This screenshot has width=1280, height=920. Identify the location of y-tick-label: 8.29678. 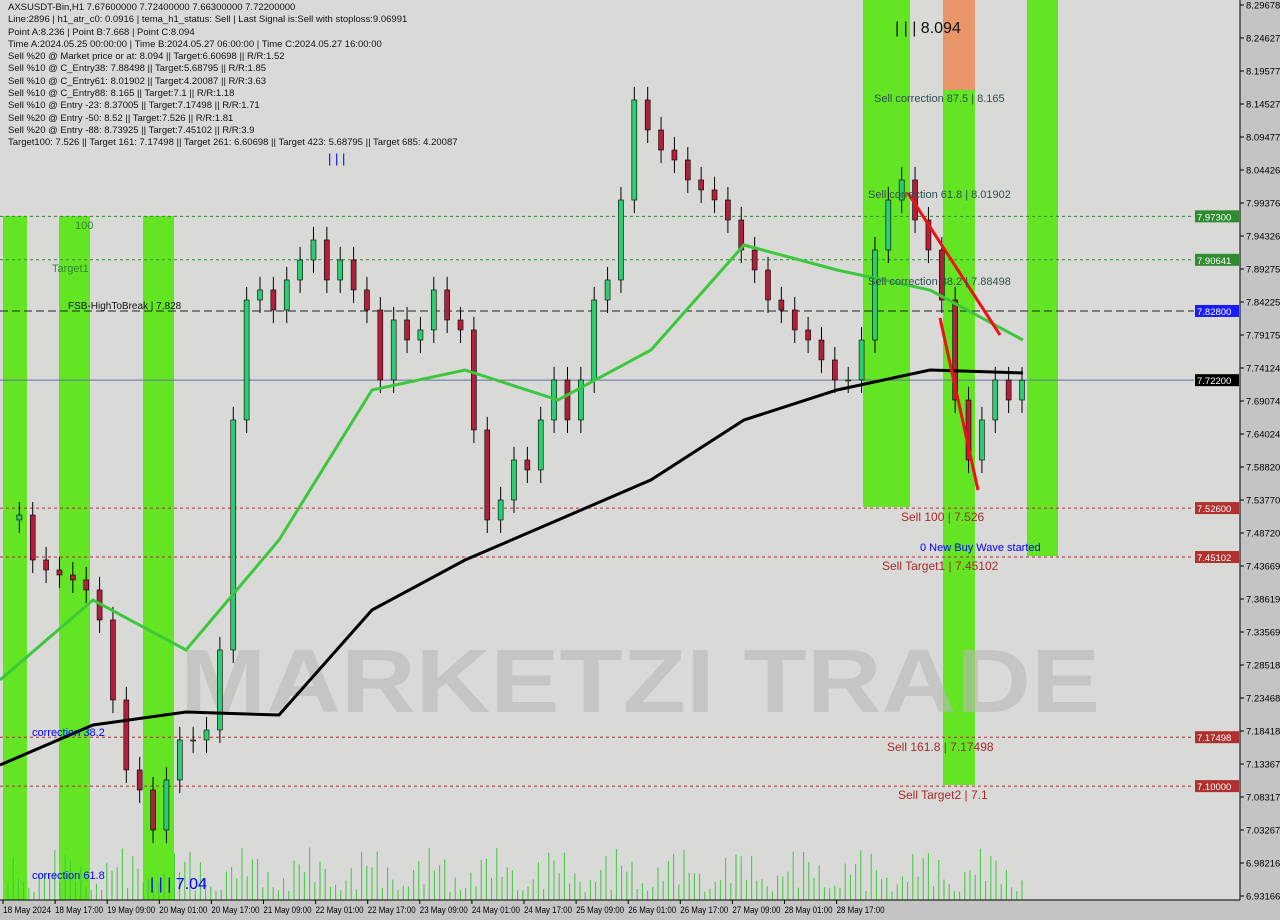
(1263, 6).